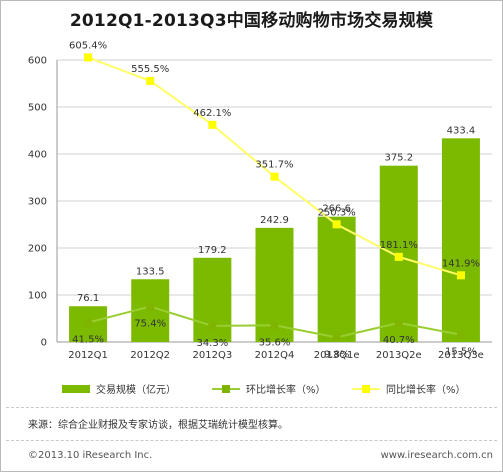 Image resolution: width=503 pixels, height=472 pixels. I want to click on bar-value-label: 266.6, so click(336, 209).